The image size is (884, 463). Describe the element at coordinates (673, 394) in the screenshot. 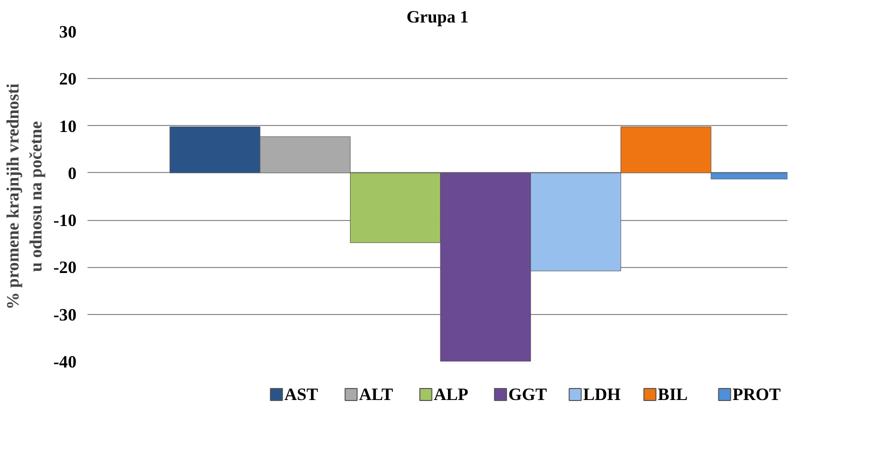

I see `legend-label: BIL` at that location.